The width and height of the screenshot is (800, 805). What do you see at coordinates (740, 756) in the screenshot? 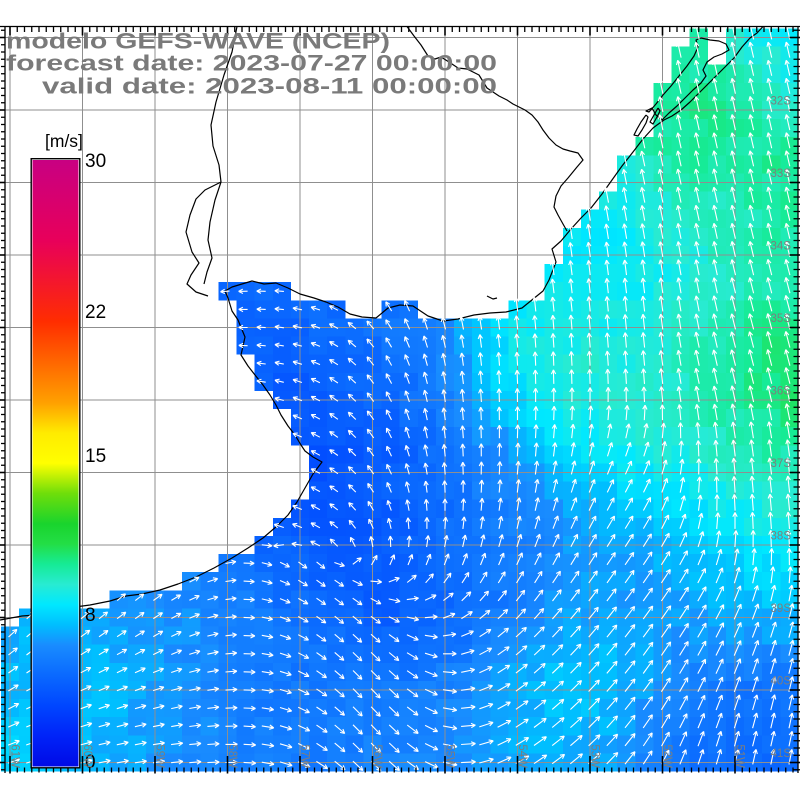
I see `svg-text: 51W` at bounding box center [740, 756].